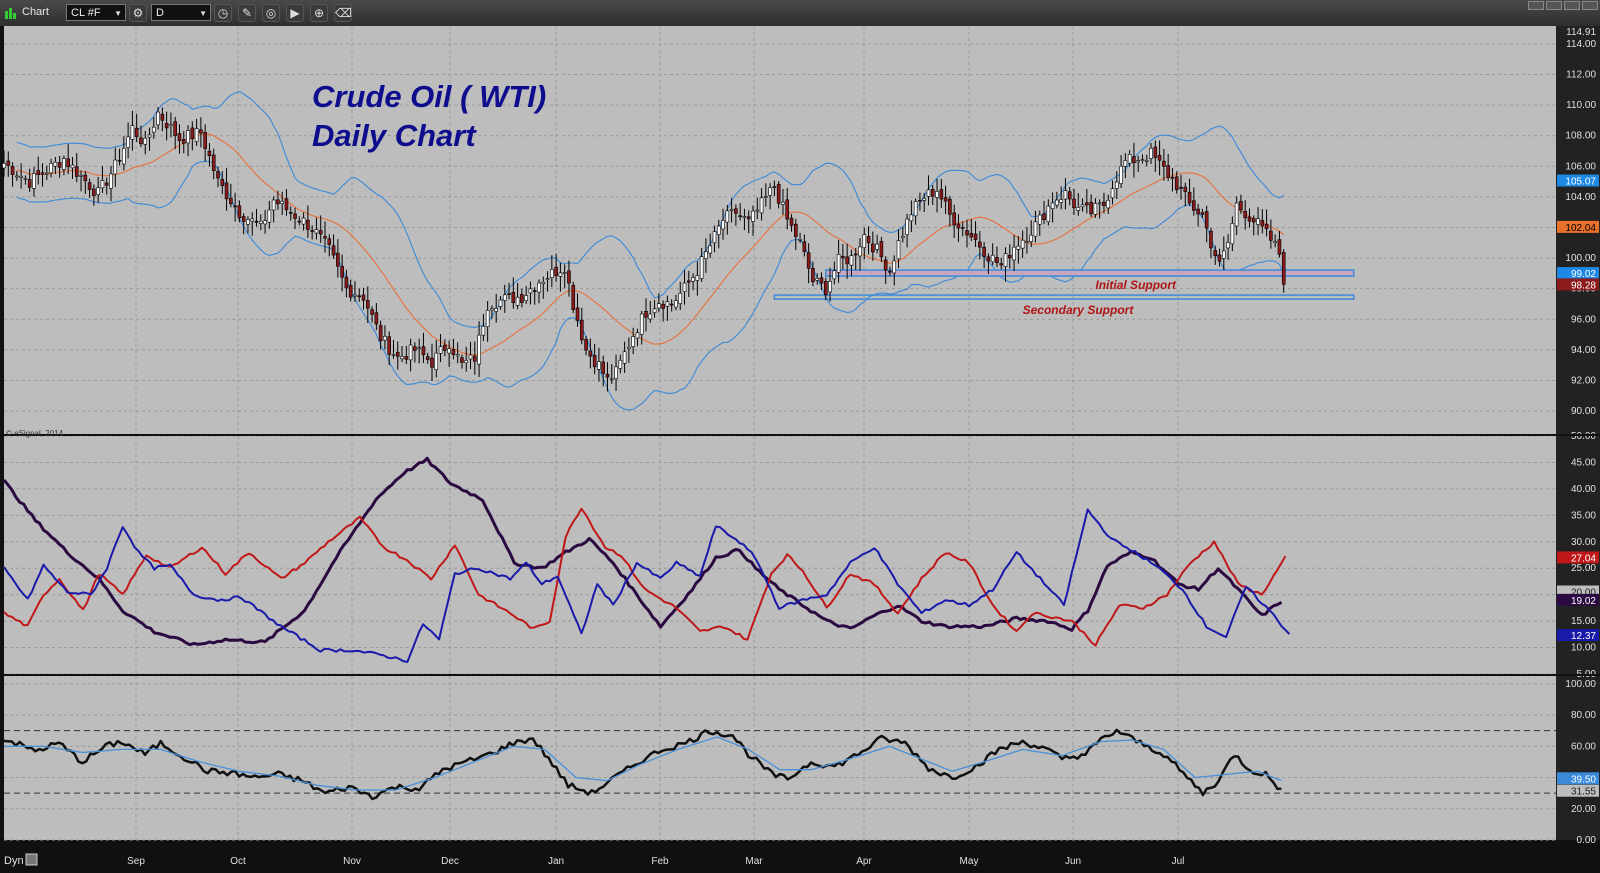 The width and height of the screenshot is (1600, 873). I want to click on chart-subtitle: Daily Chart, so click(394, 135).